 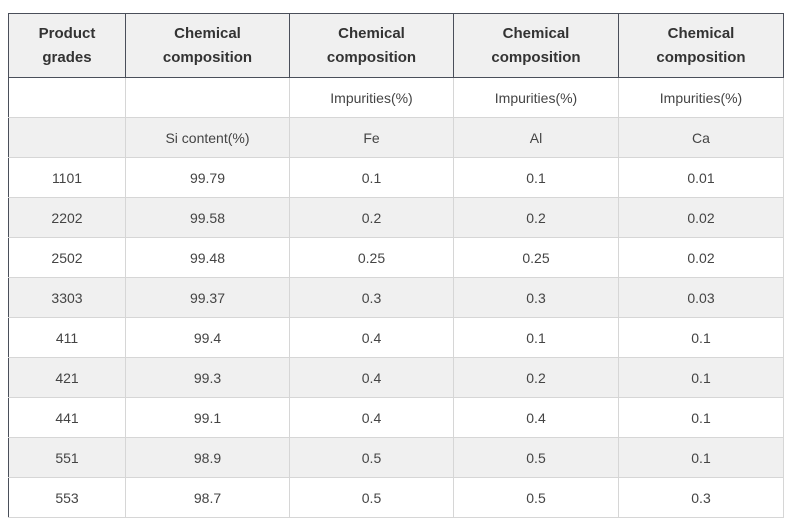 What do you see at coordinates (67, 457) in the screenshot?
I see `table-cell: 551` at bounding box center [67, 457].